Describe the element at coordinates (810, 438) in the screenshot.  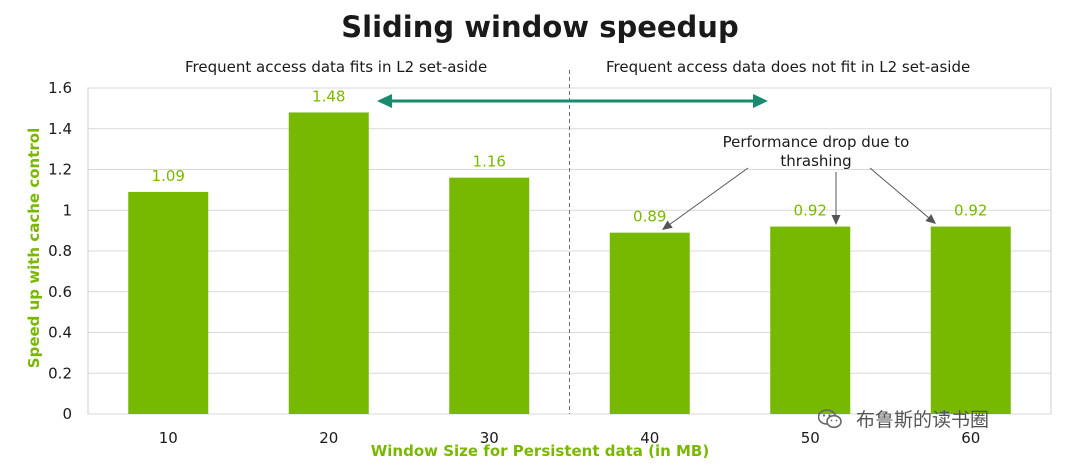
I see `x-tick-label: 50` at that location.